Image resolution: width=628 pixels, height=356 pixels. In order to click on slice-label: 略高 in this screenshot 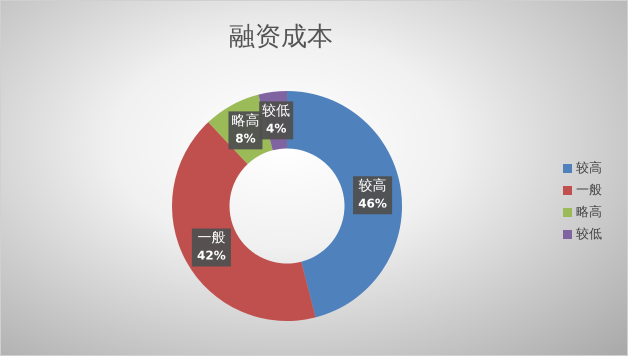, I will do `click(245, 121)`.